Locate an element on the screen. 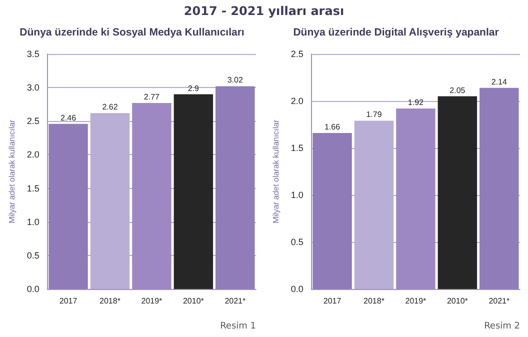 The image size is (528, 337). data-label: 2.77 is located at coordinates (152, 97).